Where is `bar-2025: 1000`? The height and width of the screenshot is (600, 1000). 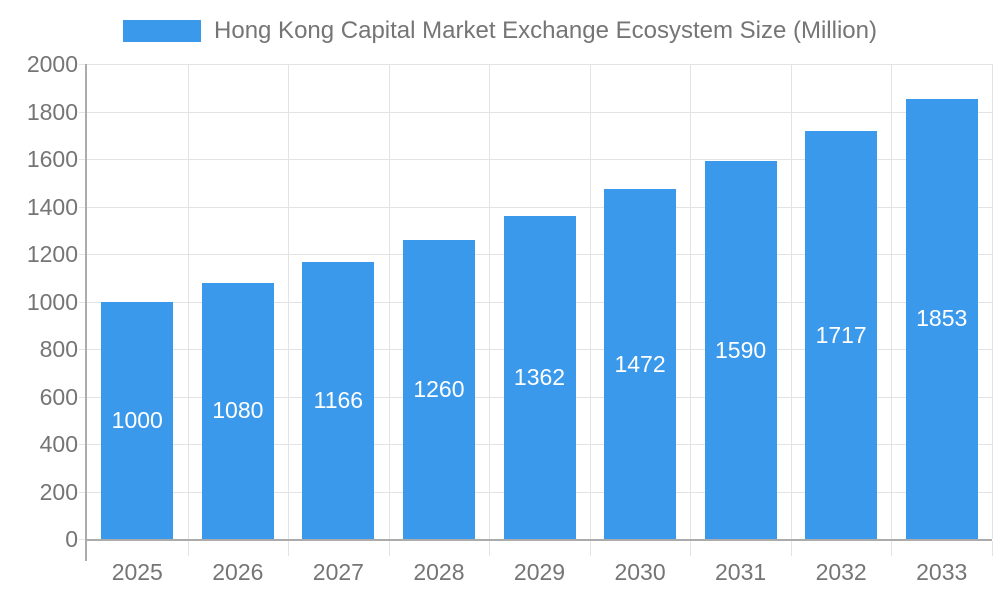
bar-2025: 1000 is located at coordinates (137, 420).